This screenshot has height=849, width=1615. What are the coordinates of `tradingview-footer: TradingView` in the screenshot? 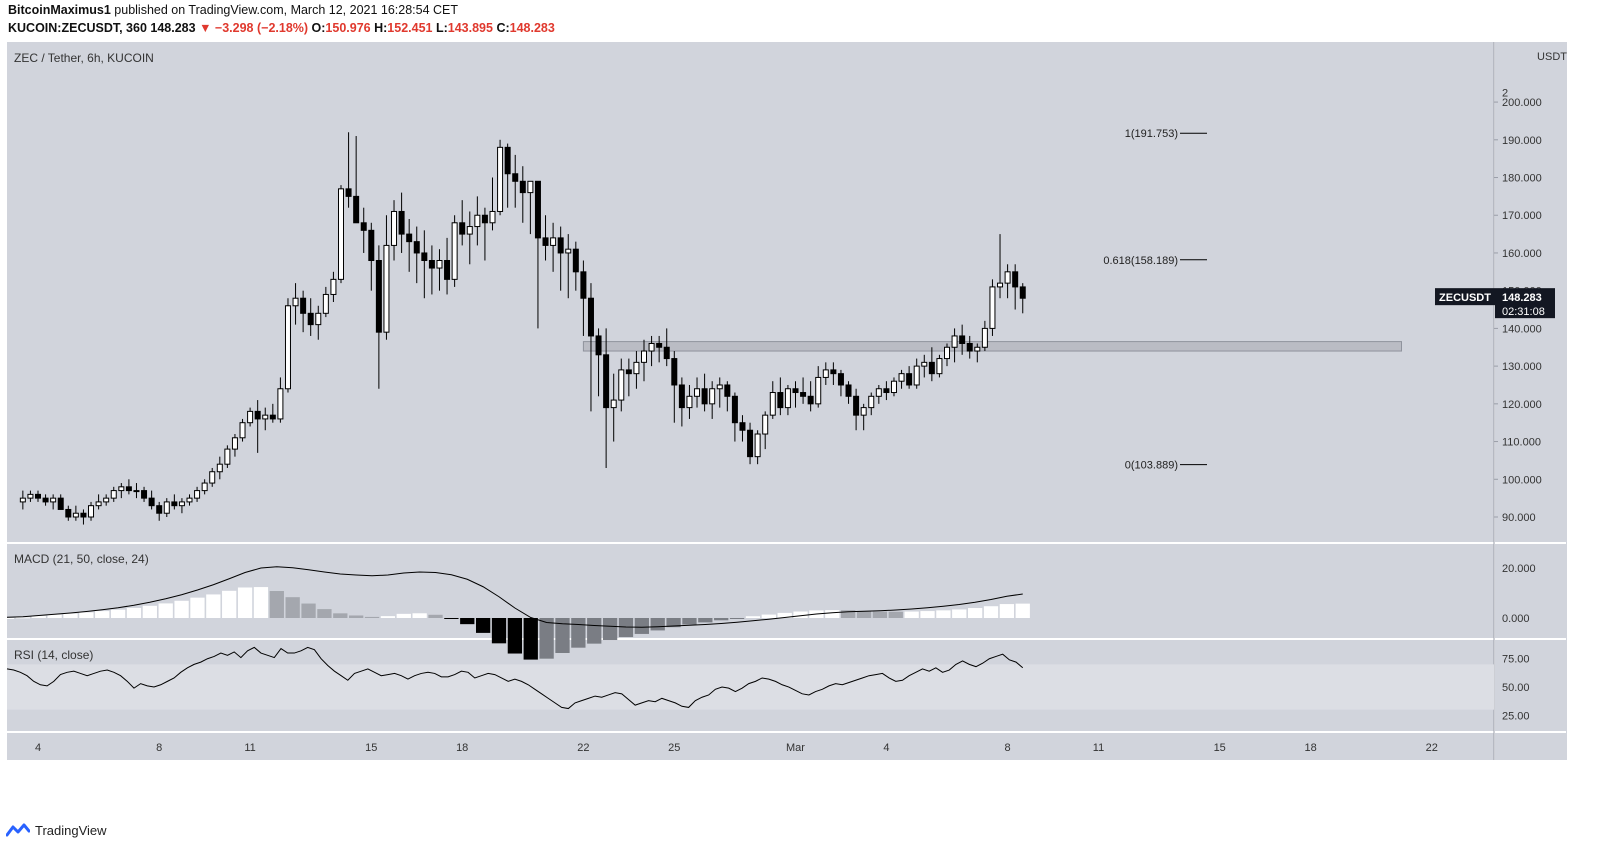 It's located at (56, 830).